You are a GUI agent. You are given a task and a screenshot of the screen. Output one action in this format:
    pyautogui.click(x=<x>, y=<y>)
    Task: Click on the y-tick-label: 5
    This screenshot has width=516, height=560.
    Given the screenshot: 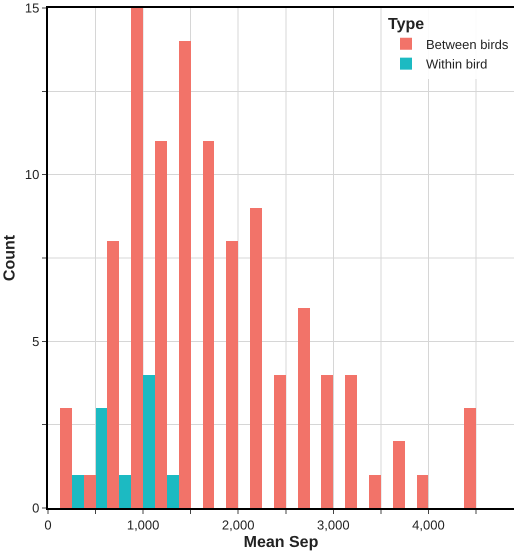 What is the action you would take?
    pyautogui.click(x=36, y=341)
    